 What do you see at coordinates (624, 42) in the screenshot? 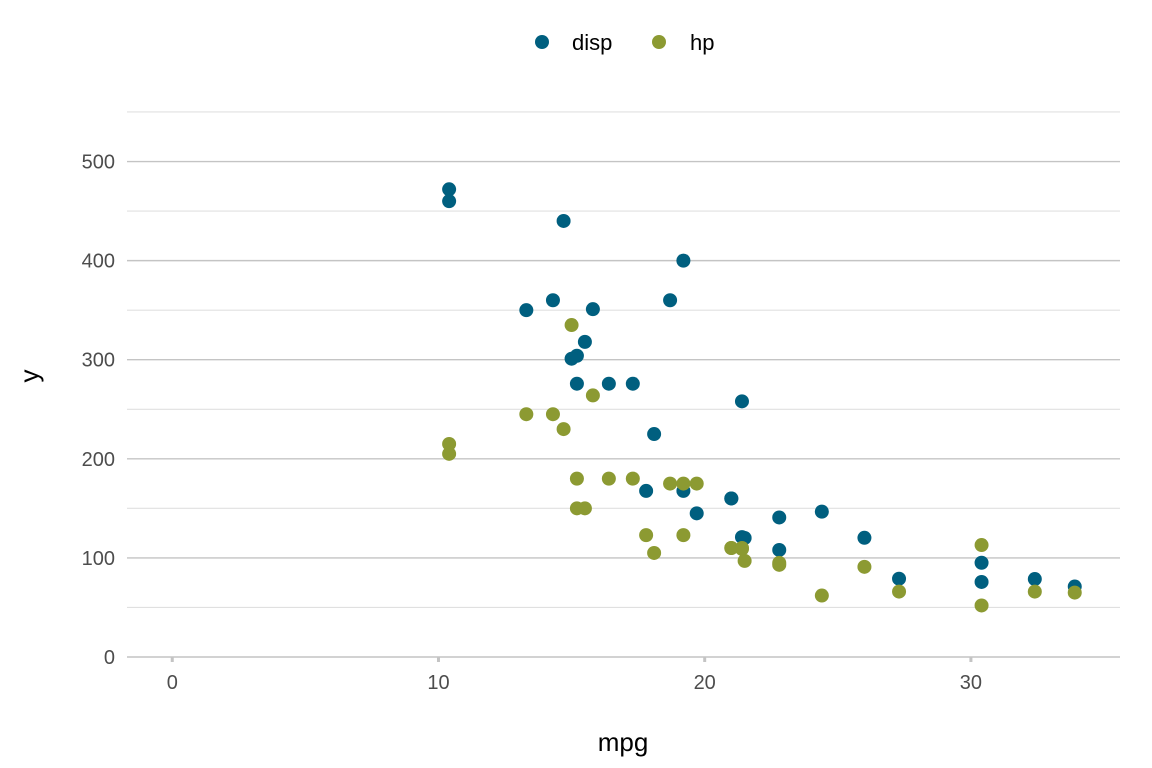
I see `legend: disp hp` at bounding box center [624, 42].